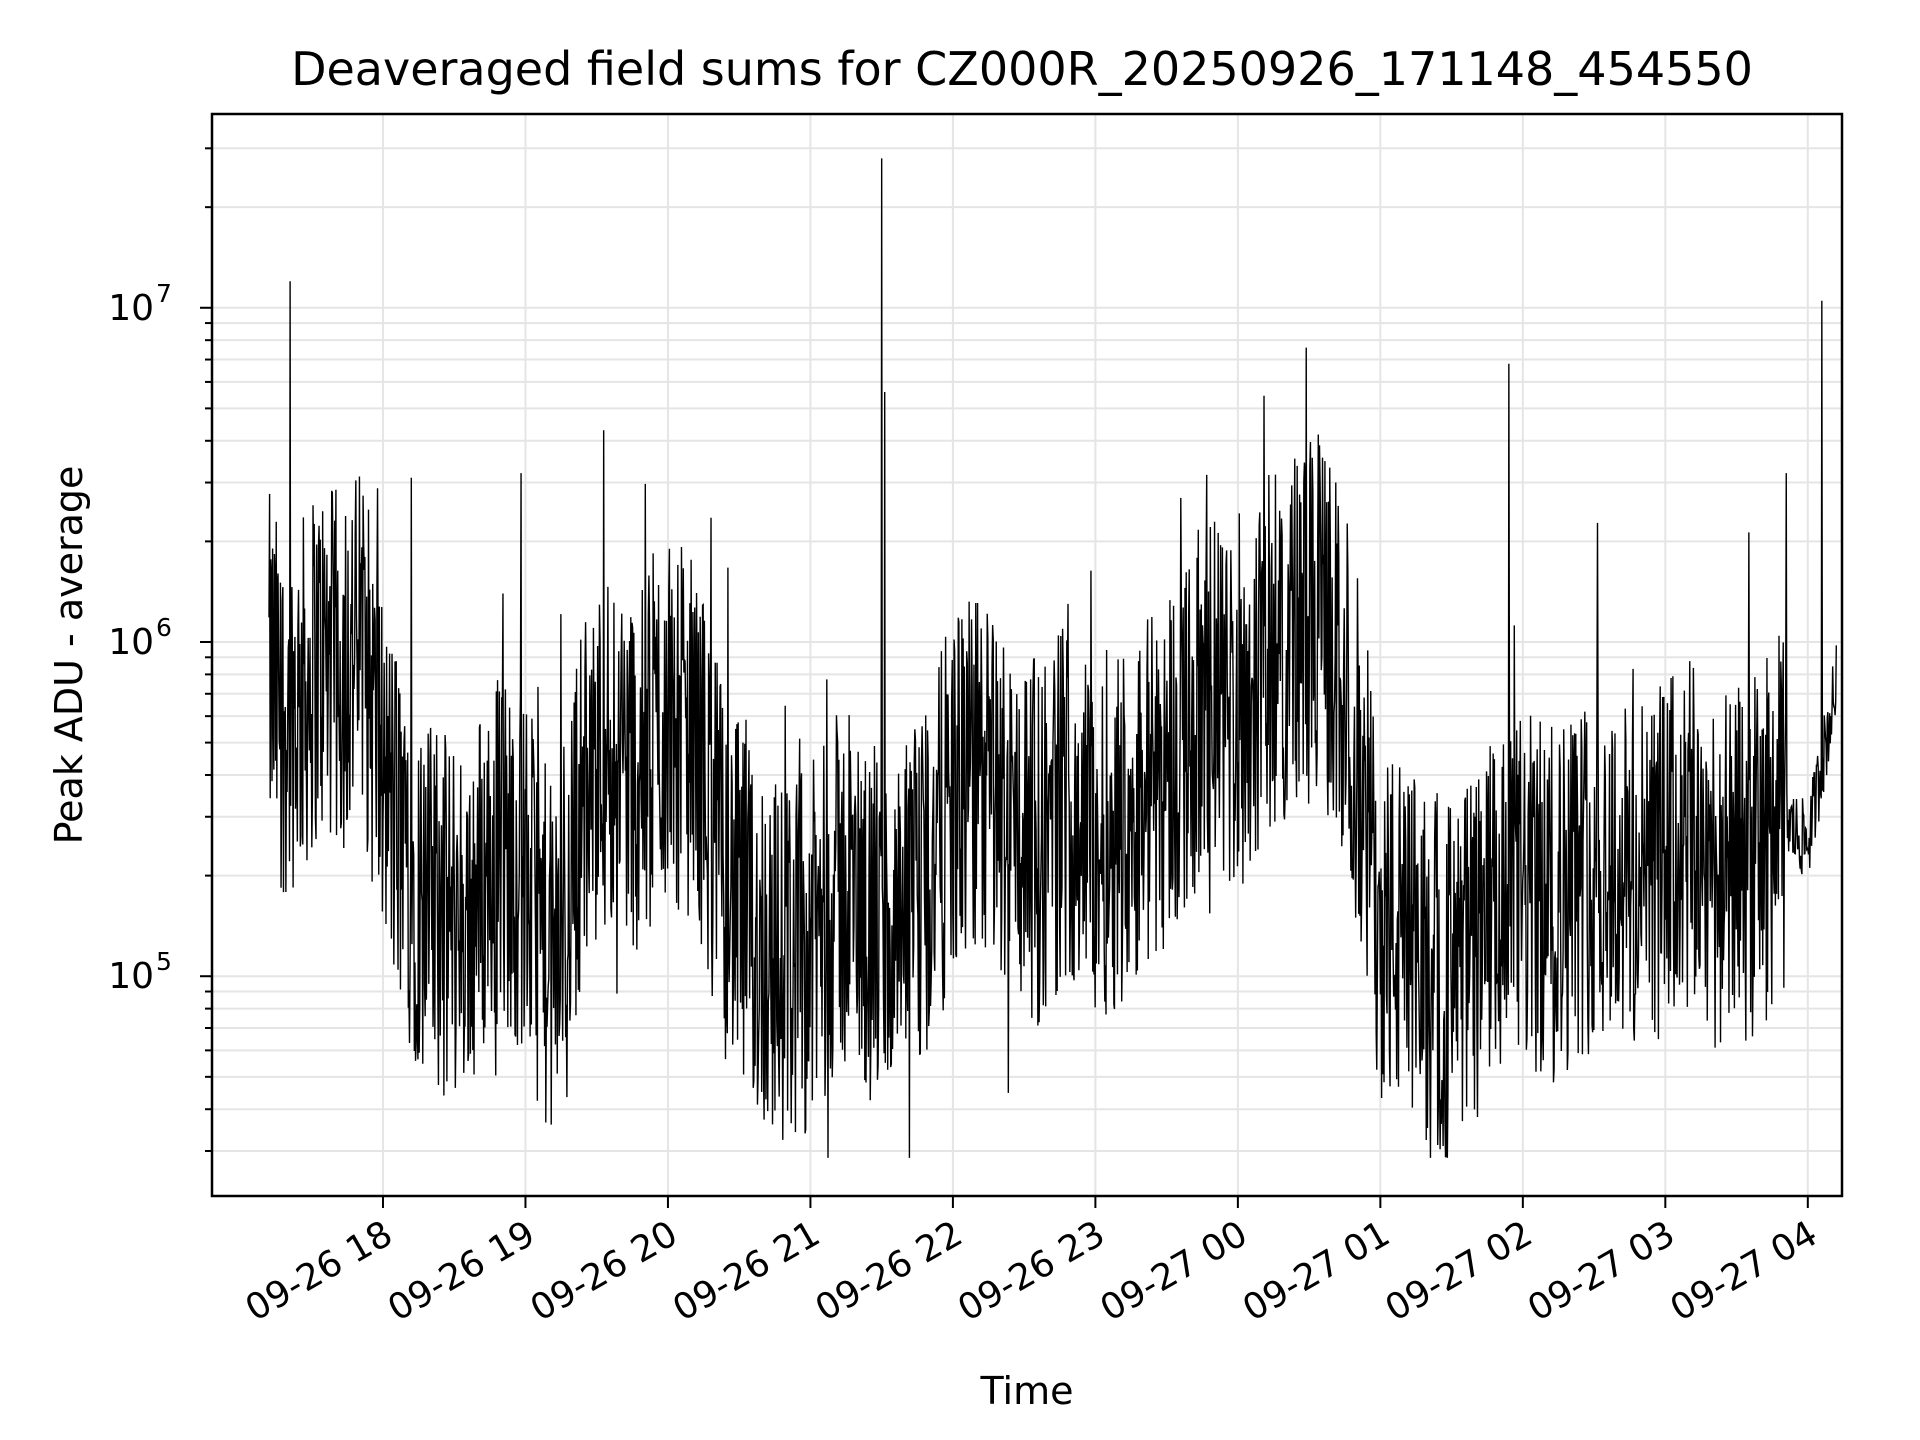 The width and height of the screenshot is (1920, 1440). I want to click on x-tick-label: 09-26 20, so click(604, 1271).